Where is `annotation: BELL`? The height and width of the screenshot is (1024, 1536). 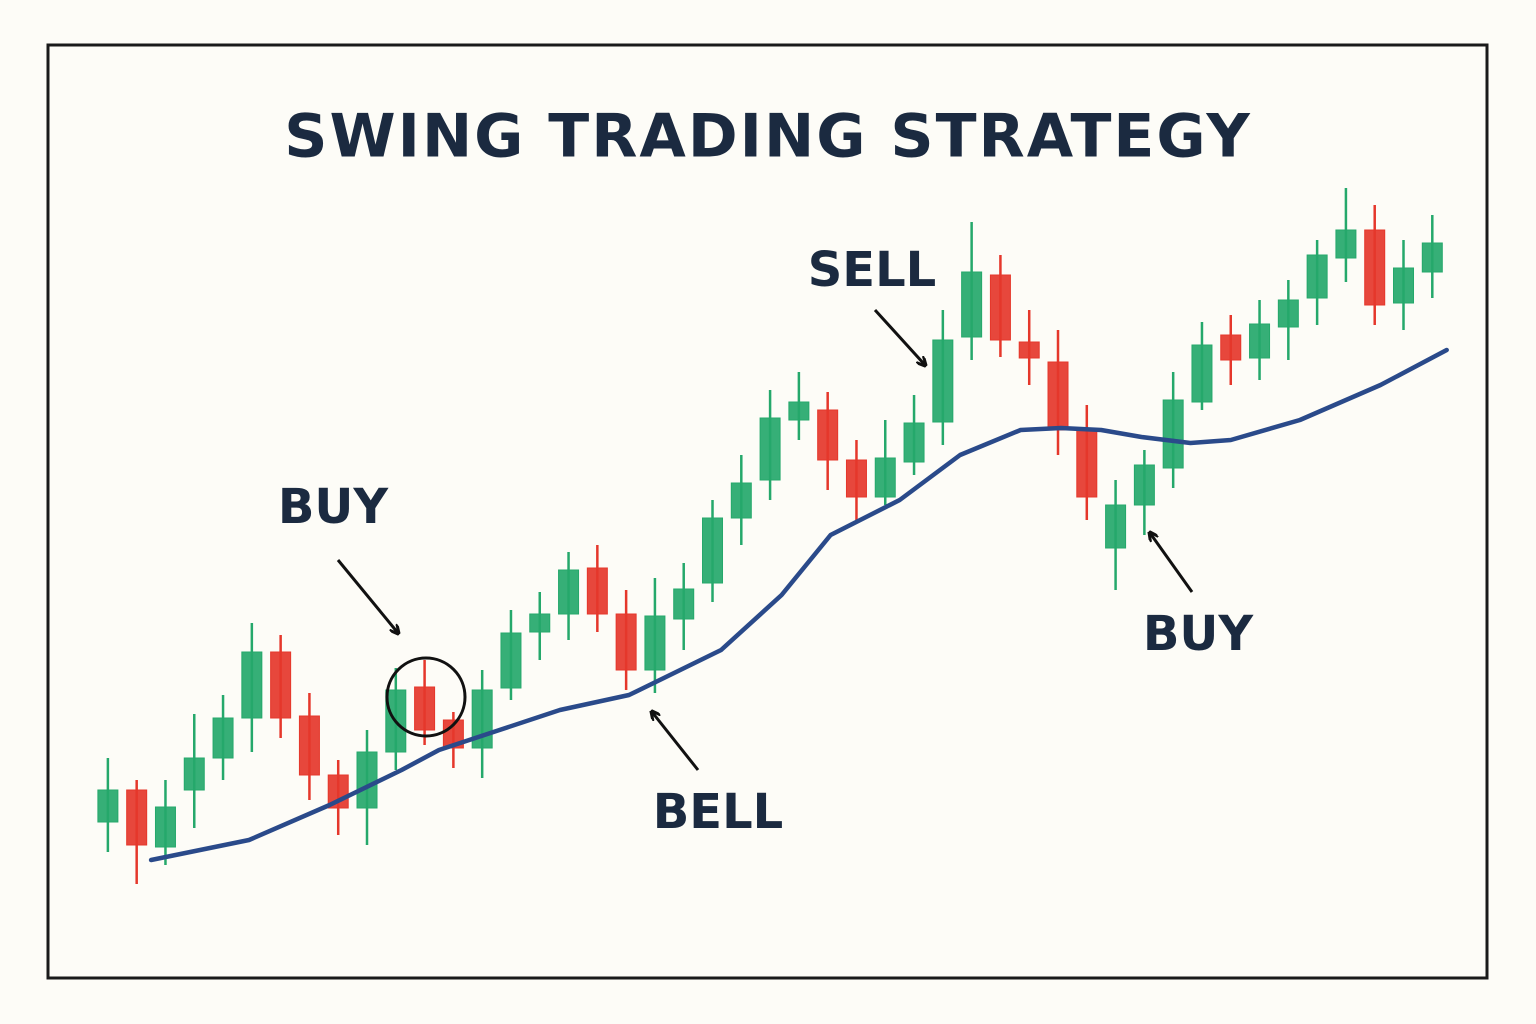 annotation: BELL is located at coordinates (718, 812).